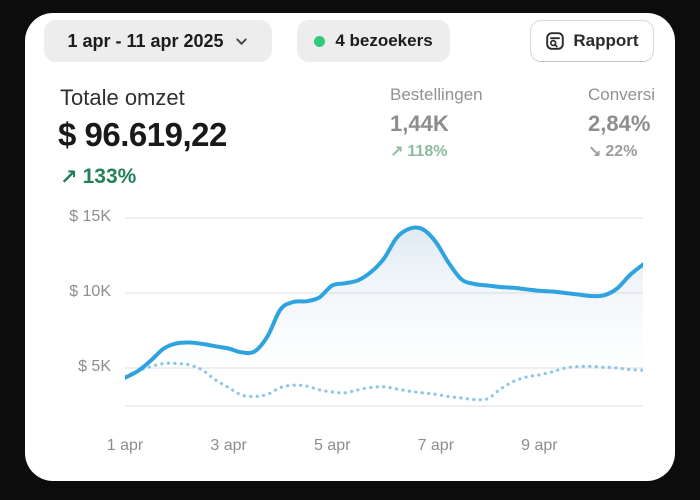 This screenshot has width=700, height=500. What do you see at coordinates (145, 40) in the screenshot?
I see `date-range-label: 1 apr - 11 apr 2025` at bounding box center [145, 40].